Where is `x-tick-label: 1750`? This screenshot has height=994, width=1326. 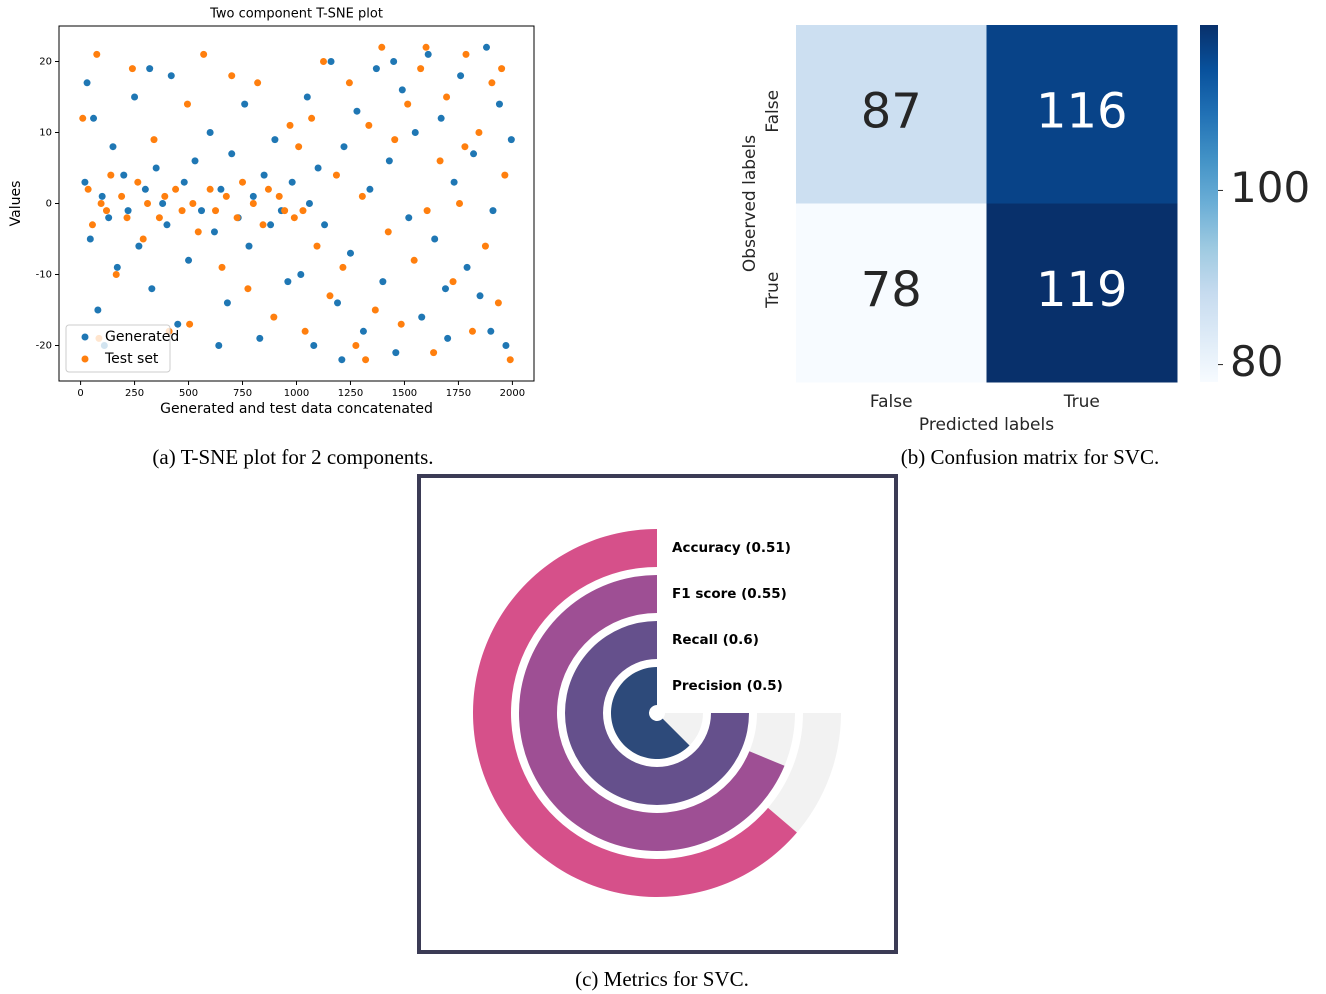
x-tick-label: 1750 is located at coordinates (458, 393).